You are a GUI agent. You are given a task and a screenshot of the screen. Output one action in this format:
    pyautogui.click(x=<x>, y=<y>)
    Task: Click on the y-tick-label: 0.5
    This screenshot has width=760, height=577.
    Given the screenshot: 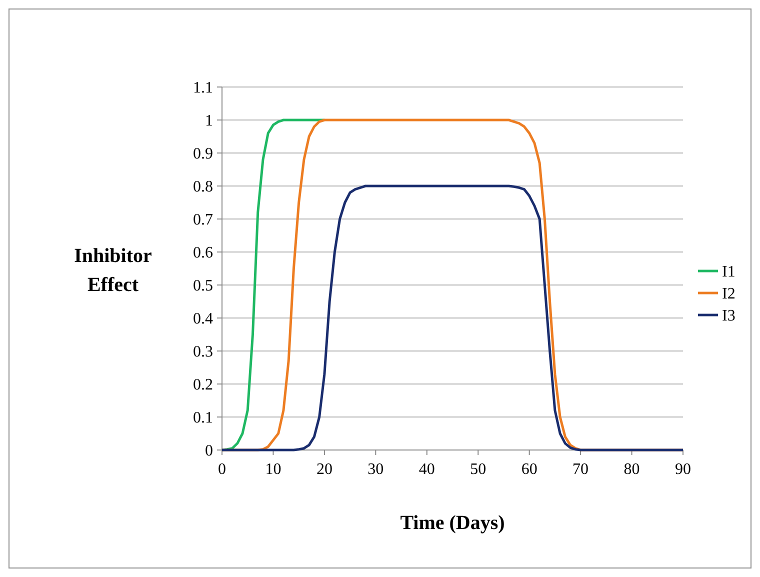 What is the action you would take?
    pyautogui.click(x=203, y=286)
    